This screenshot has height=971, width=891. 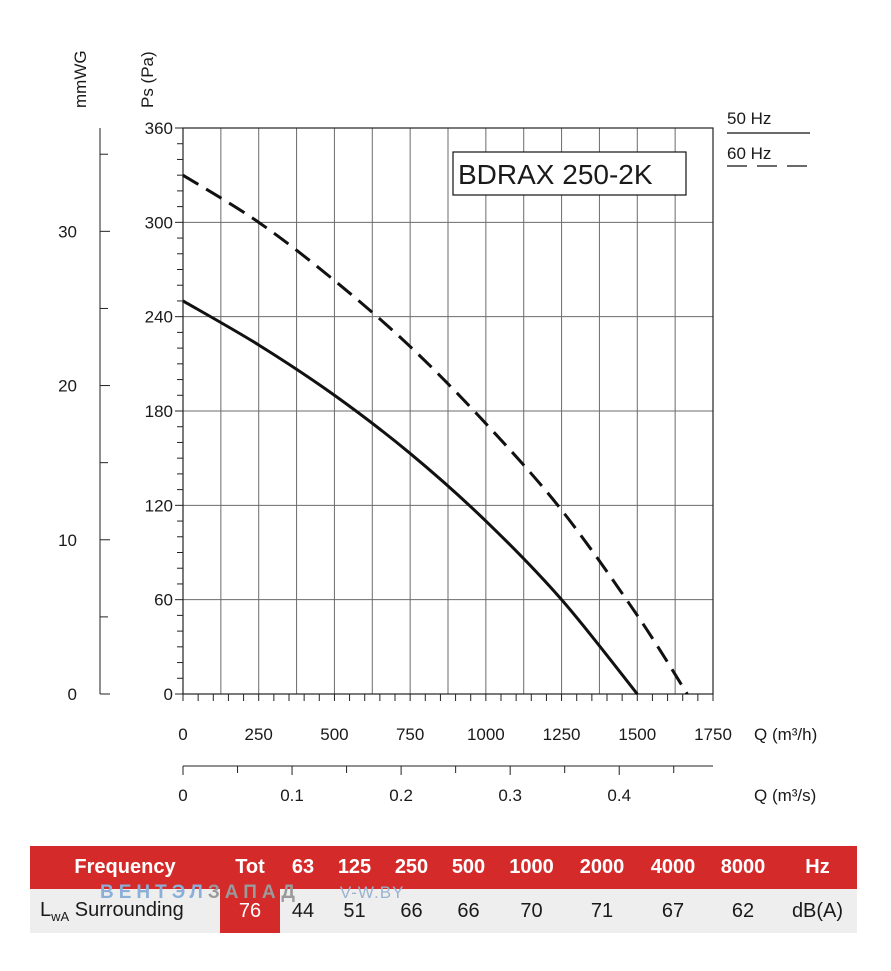 What do you see at coordinates (303, 911) in the screenshot?
I see `value-63: 44` at bounding box center [303, 911].